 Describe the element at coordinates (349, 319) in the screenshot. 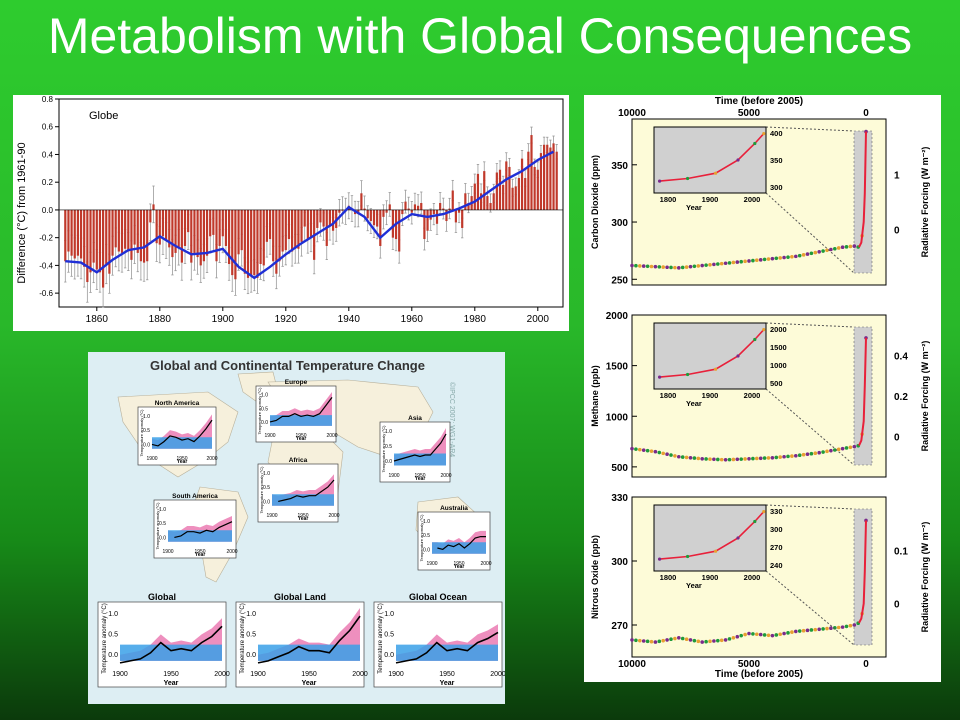

I see `x-tick-label: 1940` at that location.